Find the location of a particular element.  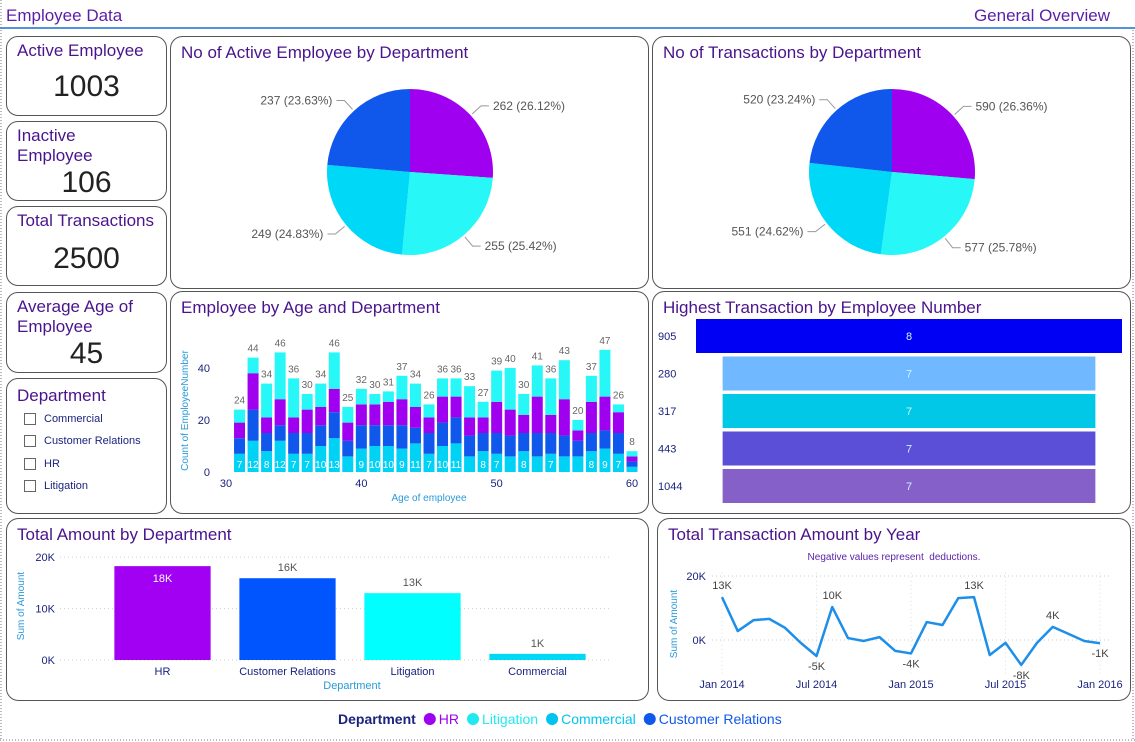

slice-label: 520 (23.24%) is located at coordinates (779, 100).